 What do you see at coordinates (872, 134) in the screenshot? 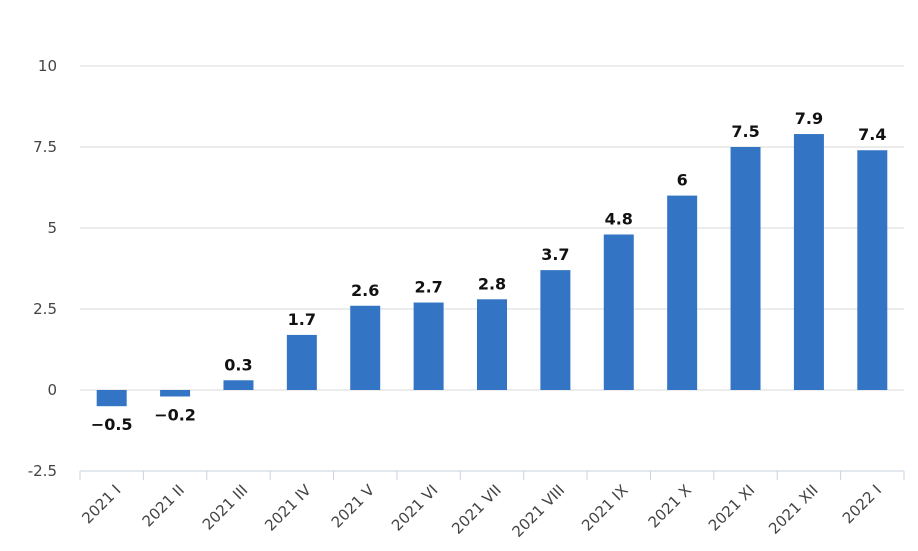
I see `data-label: 7.4` at bounding box center [872, 134].